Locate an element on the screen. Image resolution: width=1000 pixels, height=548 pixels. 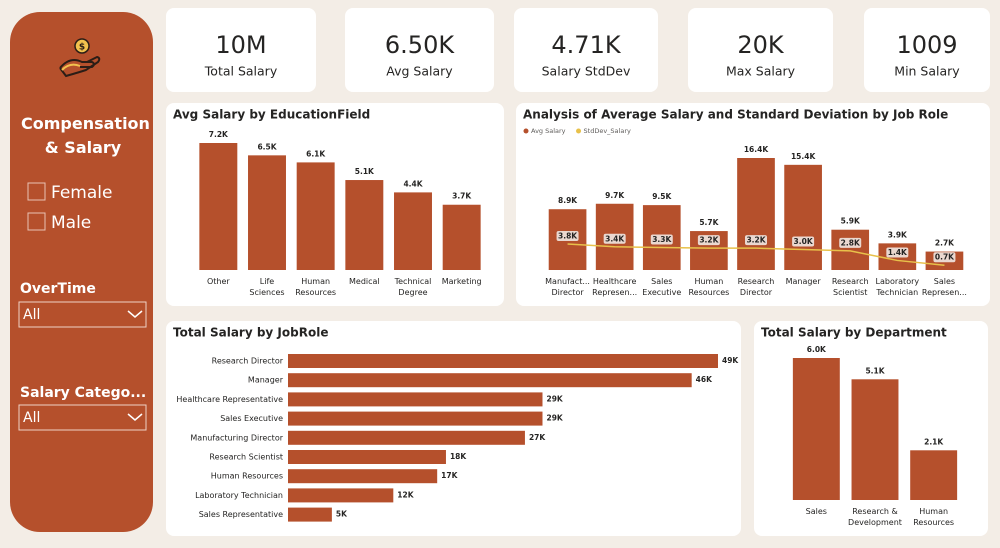
label-box: Human Resources is located at coordinates (315, 287).